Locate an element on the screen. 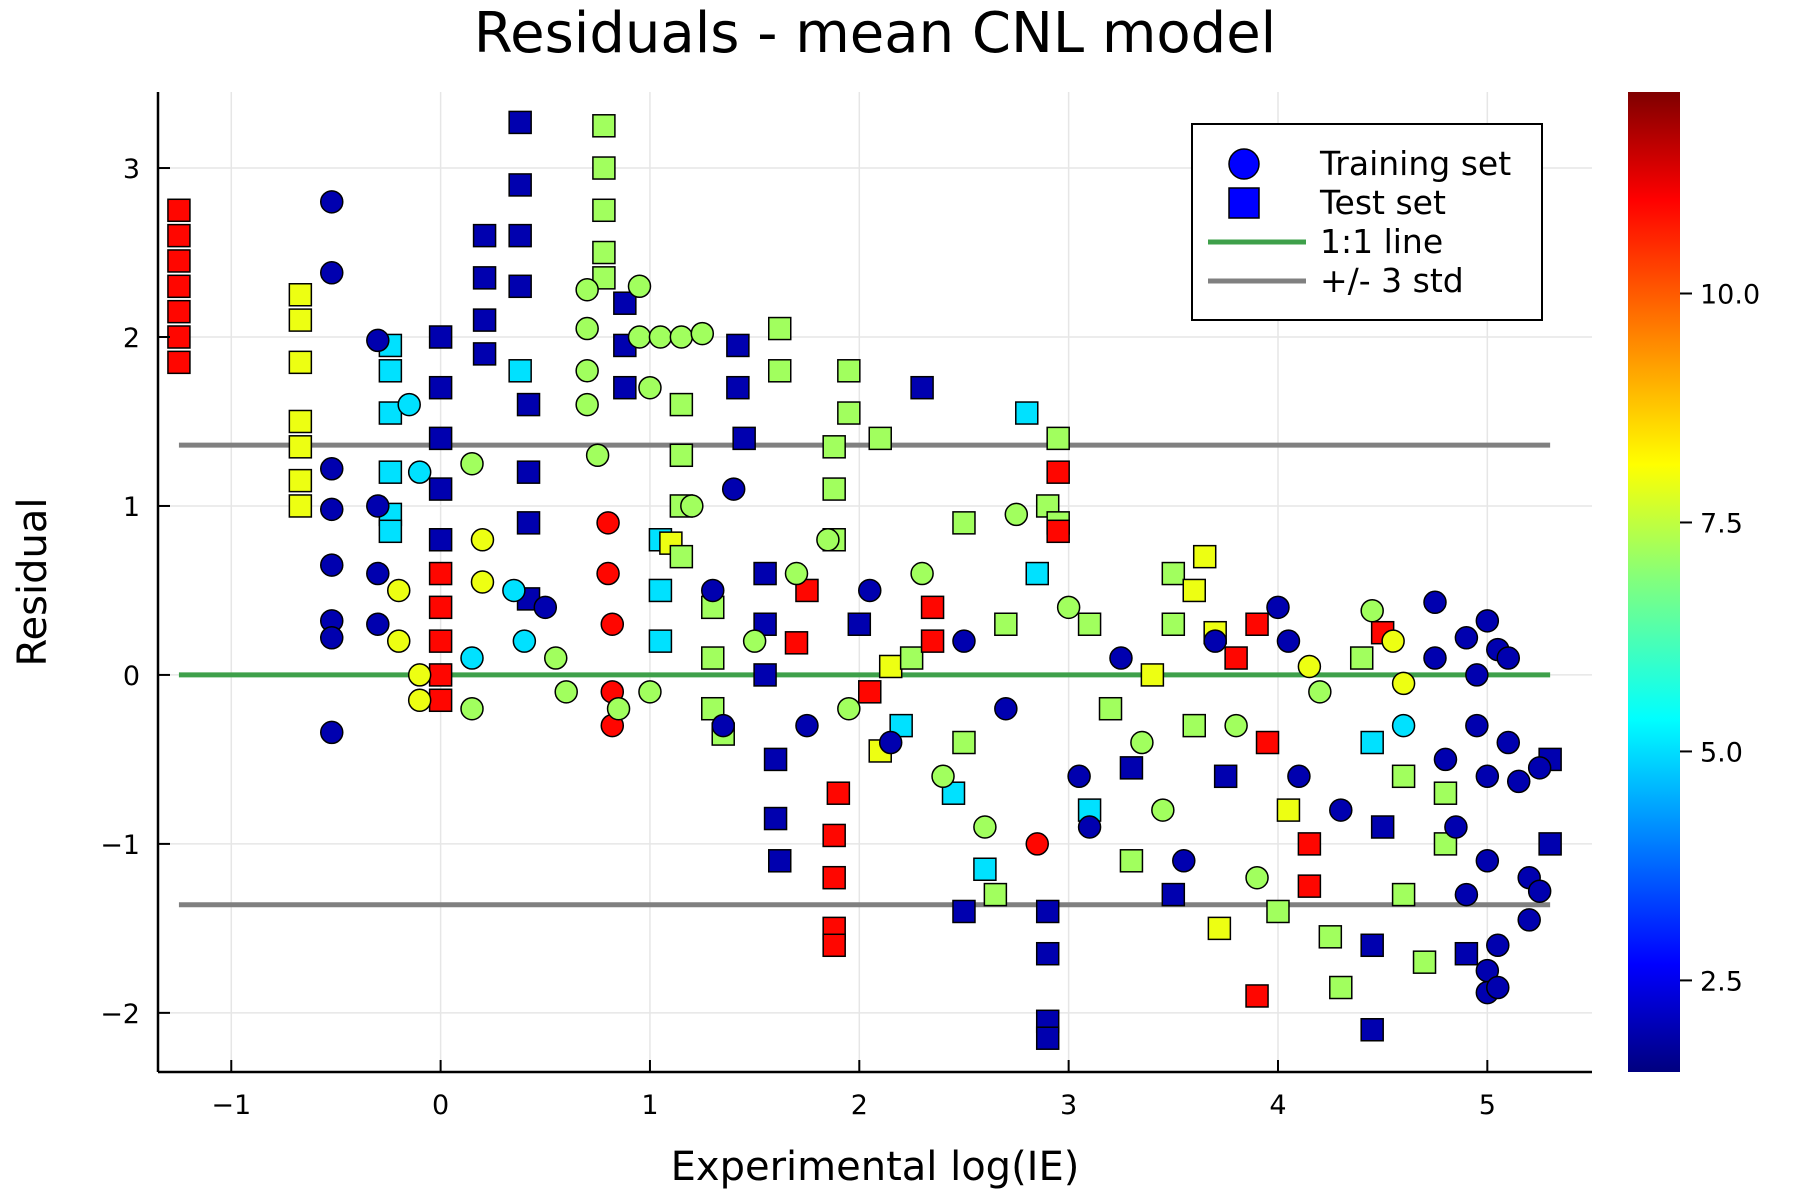 The width and height of the screenshot is (1800, 1200). x-tick-label: 0 is located at coordinates (440, 1105).